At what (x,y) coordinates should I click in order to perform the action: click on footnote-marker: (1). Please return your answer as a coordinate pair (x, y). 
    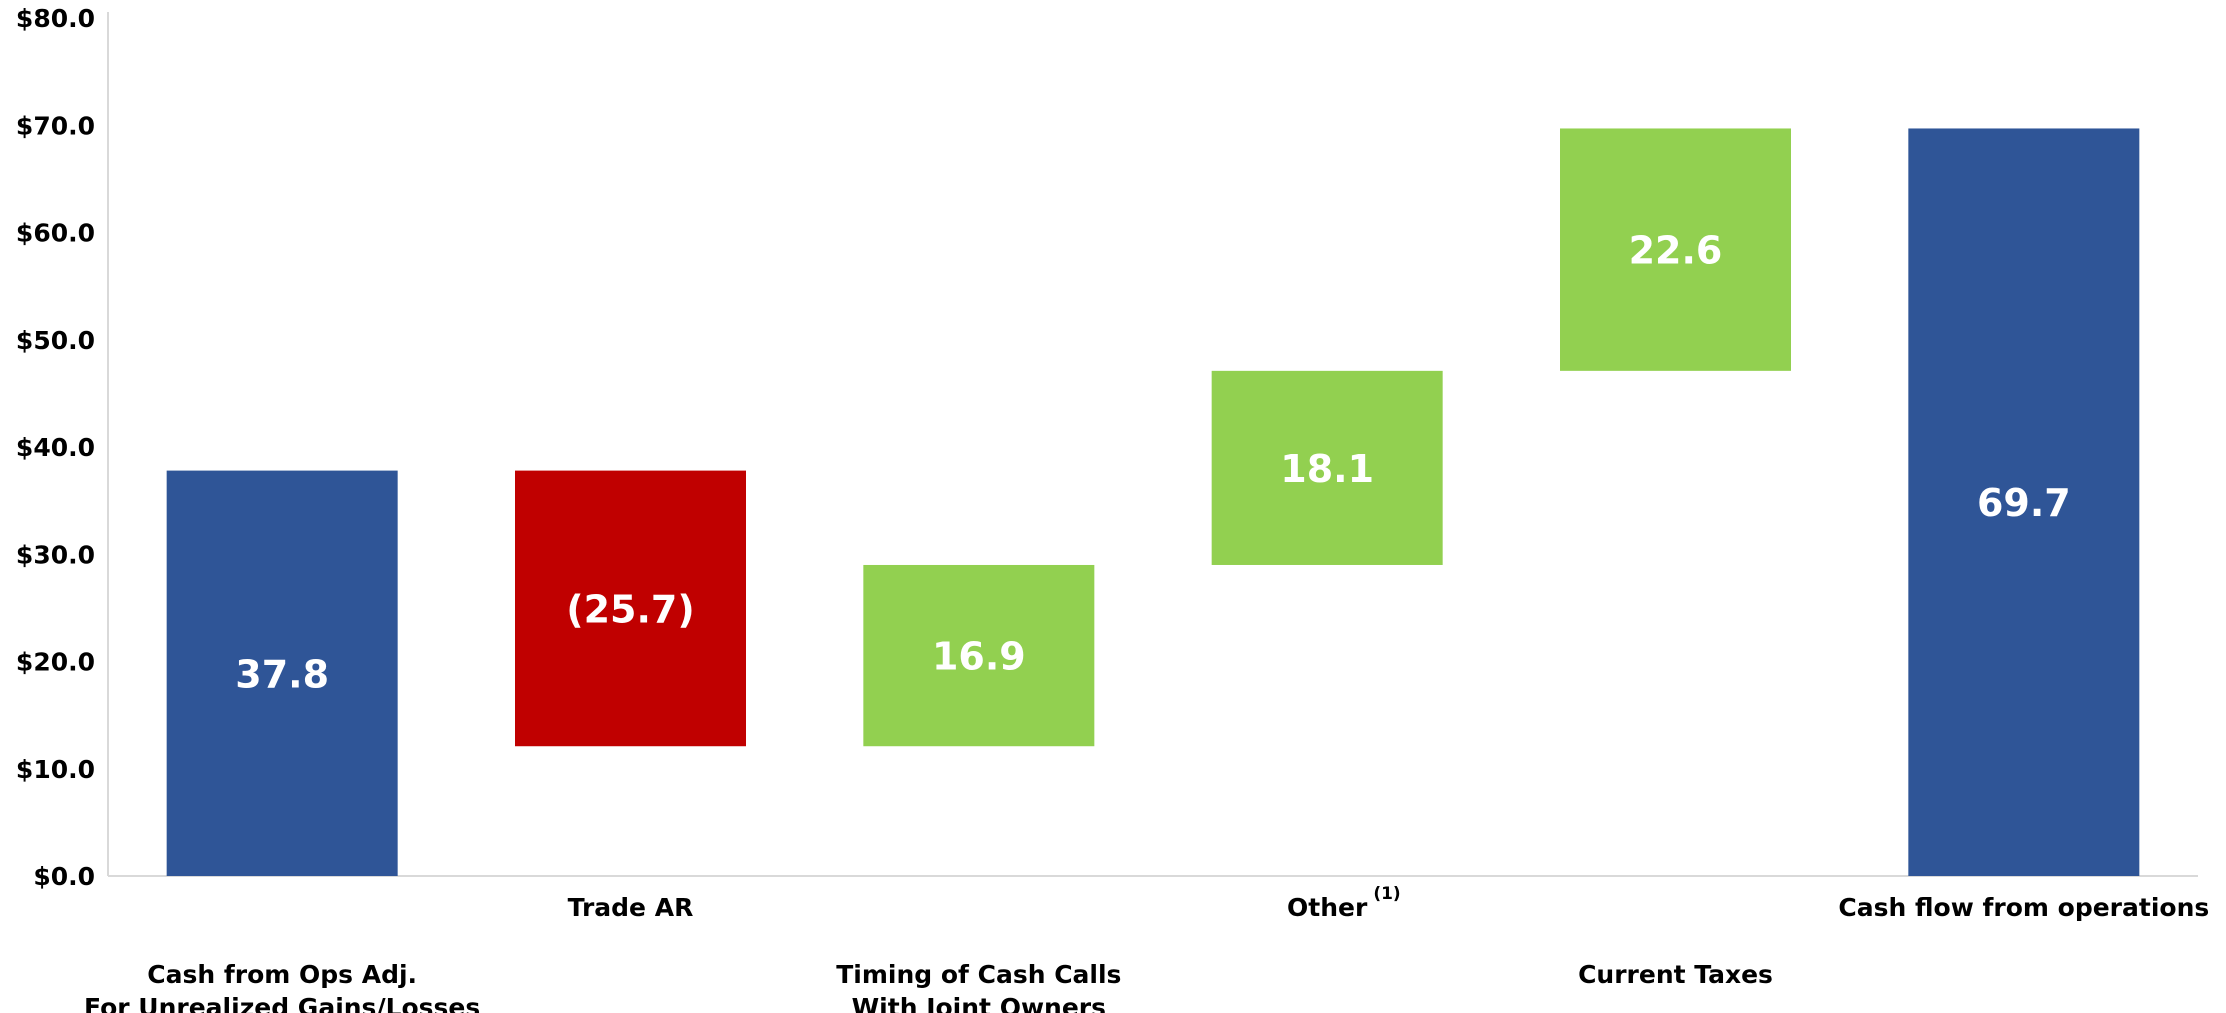
    Looking at the image, I should click on (1386, 894).